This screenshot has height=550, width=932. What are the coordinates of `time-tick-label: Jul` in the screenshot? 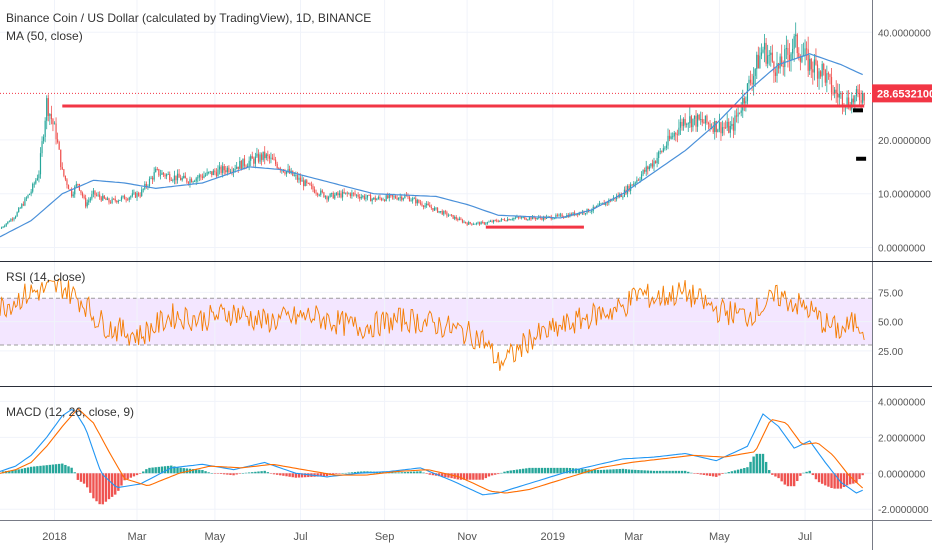 It's located at (805, 537).